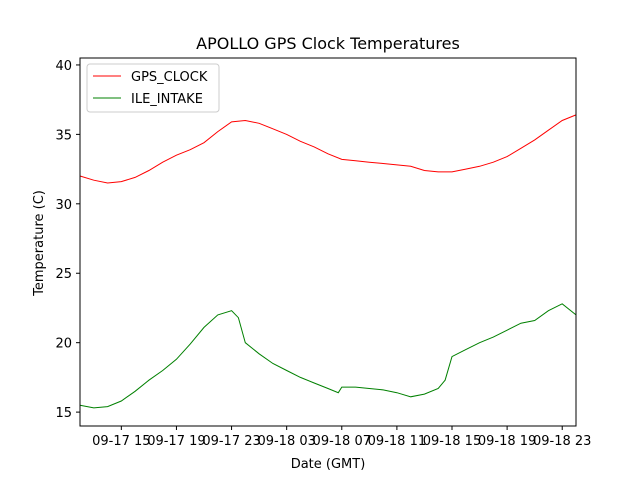 The height and width of the screenshot is (480, 640). Describe the element at coordinates (121, 441) in the screenshot. I see `x-tick-label: 09-17 15` at that location.